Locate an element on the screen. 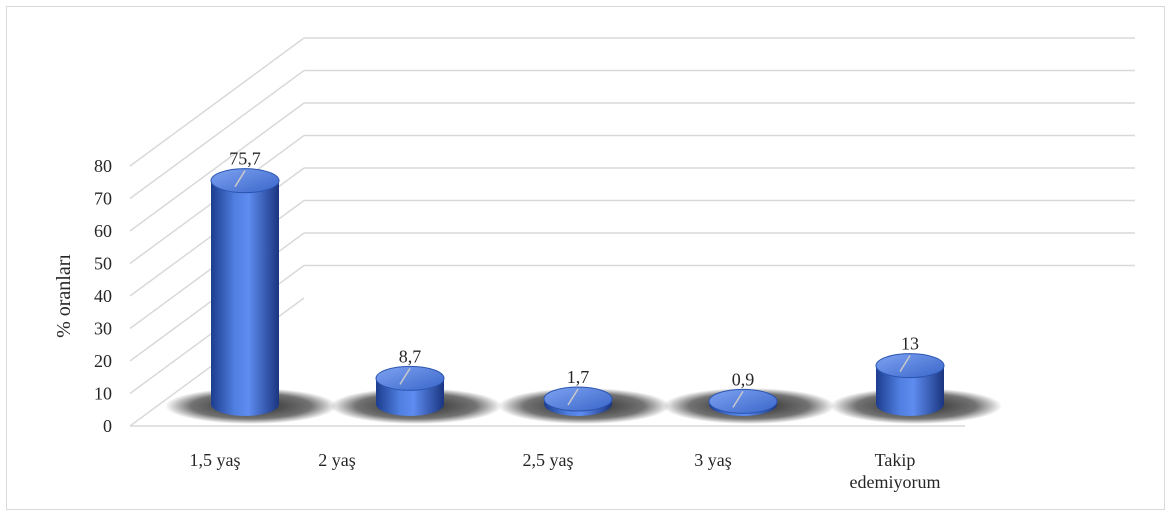 This screenshot has height=518, width=1173. y-tick-label: 60 is located at coordinates (103, 231).